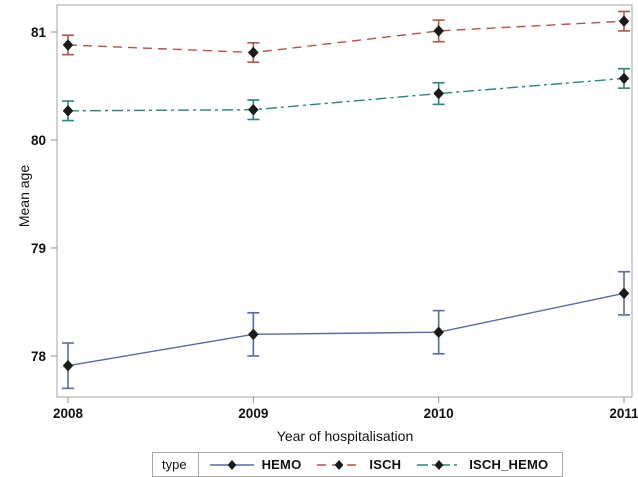 The image size is (638, 477). Describe the element at coordinates (346, 329) in the screenshot. I see `series-line-hemo` at that location.